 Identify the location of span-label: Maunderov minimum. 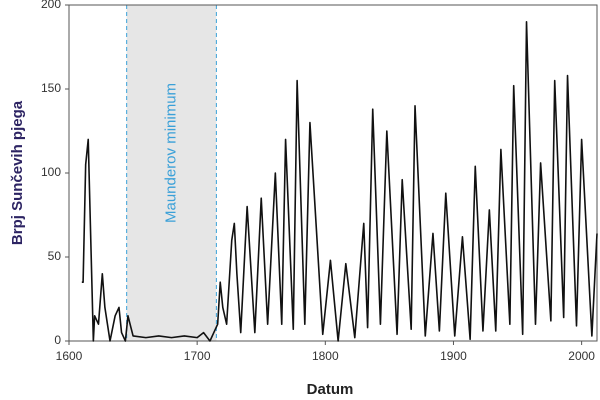
(170, 153).